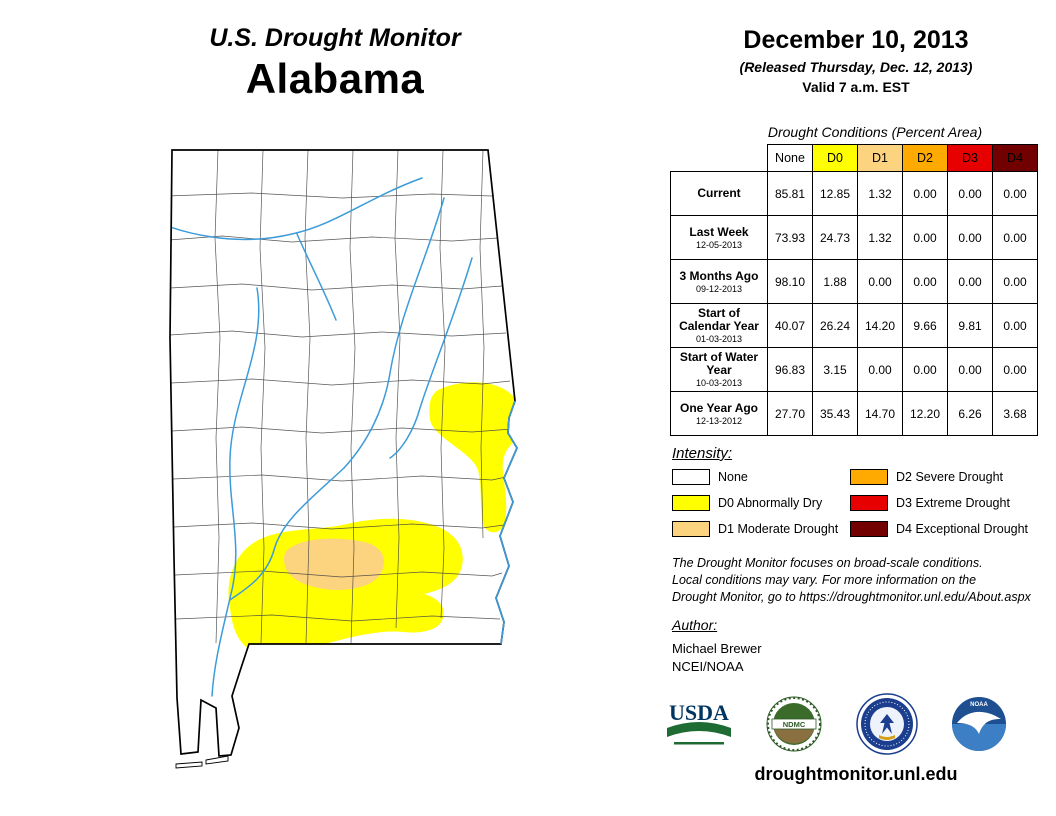 The height and width of the screenshot is (816, 1056). What do you see at coordinates (869, 477) in the screenshot?
I see `legend-swatch-d2` at bounding box center [869, 477].